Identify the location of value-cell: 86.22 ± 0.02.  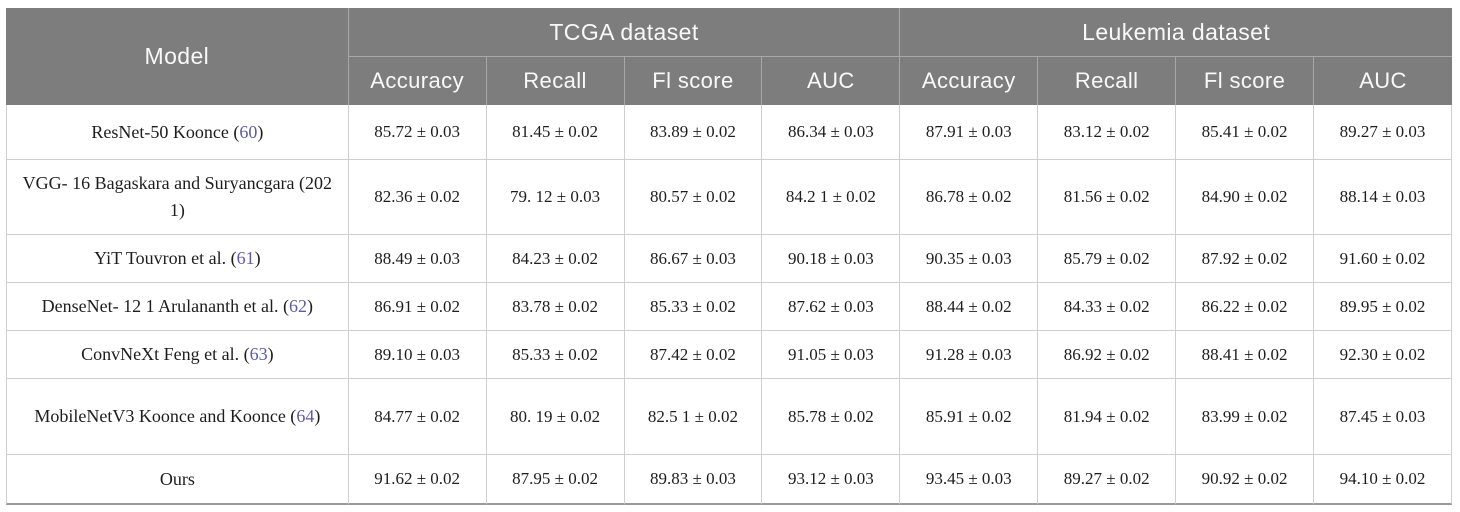
(1245, 307).